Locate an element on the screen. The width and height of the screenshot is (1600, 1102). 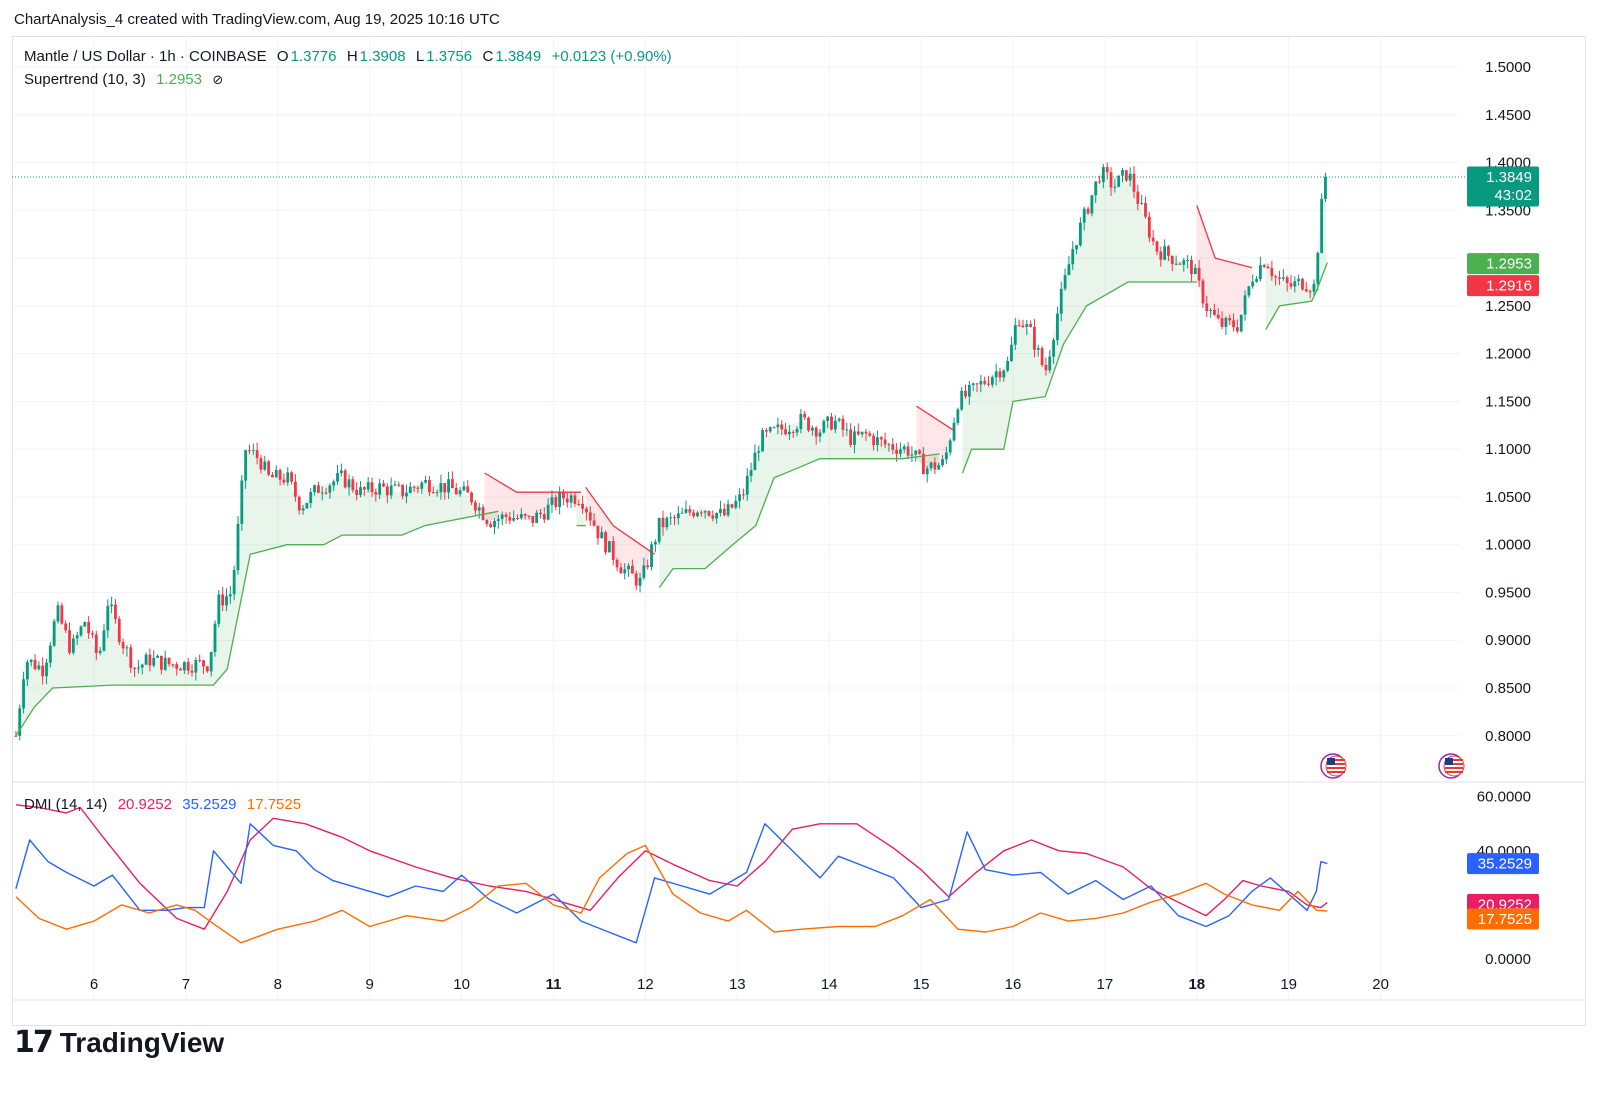
close-value: 1.3849 is located at coordinates (518, 56).